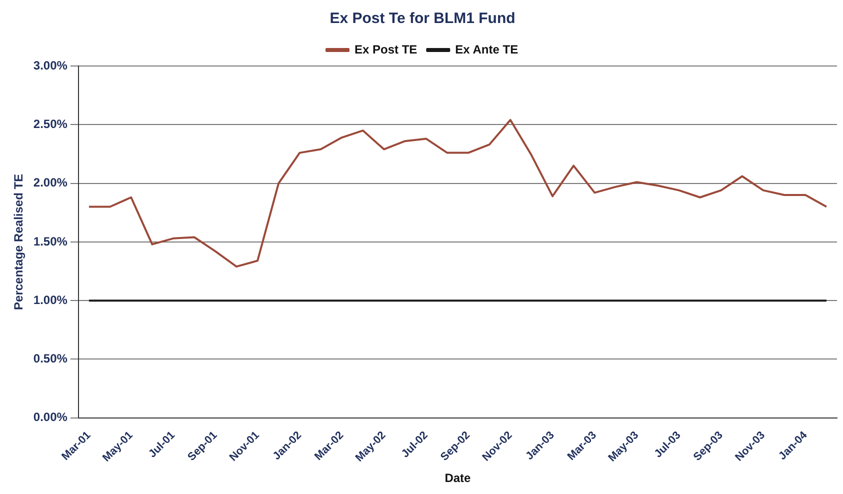 The image size is (843, 494). I want to click on y-tick-label: 0.00%, so click(50, 417).